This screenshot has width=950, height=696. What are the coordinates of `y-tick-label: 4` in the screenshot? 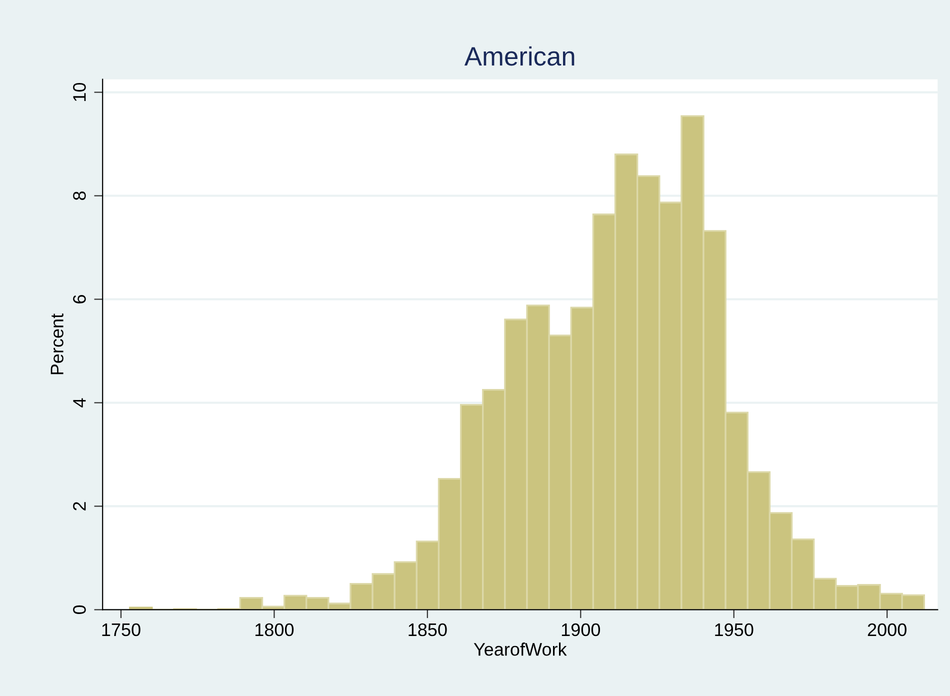 It's located at (79, 403).